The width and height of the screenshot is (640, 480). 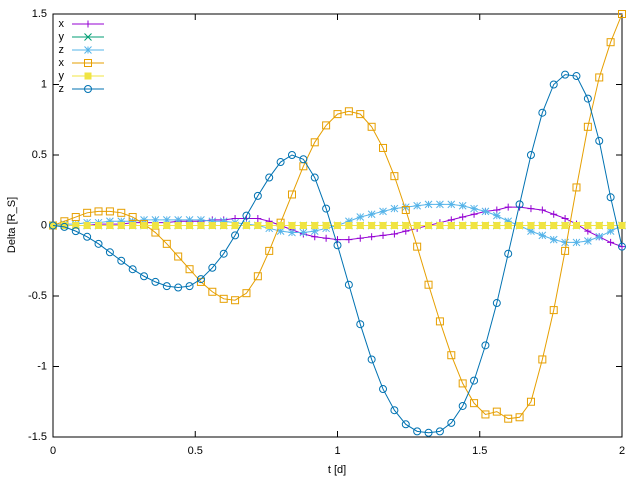 I want to click on y-tick-label: 0.5, so click(x=39, y=155).